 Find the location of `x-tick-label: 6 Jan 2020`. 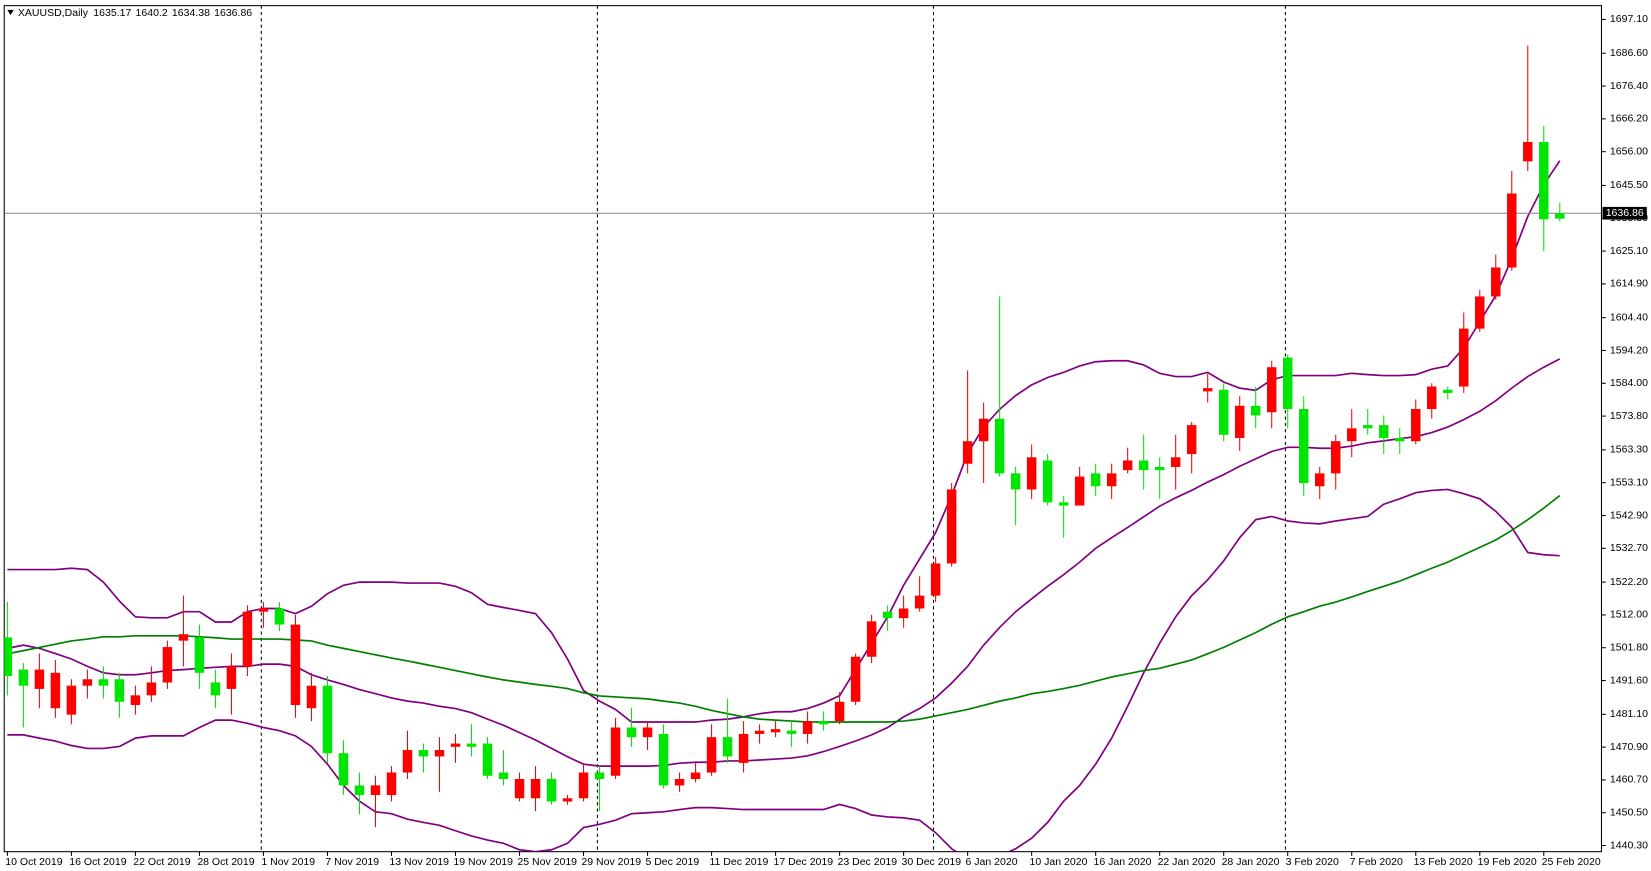

x-tick-label: 6 Jan 2020 is located at coordinates (992, 862).